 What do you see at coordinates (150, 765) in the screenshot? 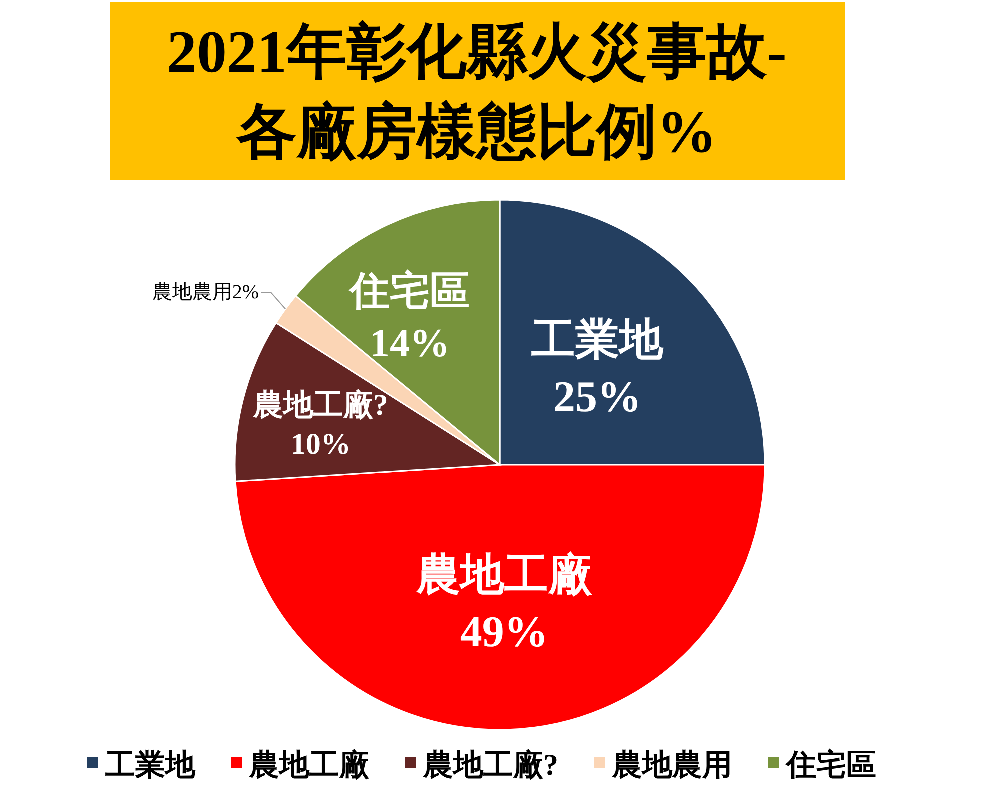
I see `legend-label: 工業地` at bounding box center [150, 765].